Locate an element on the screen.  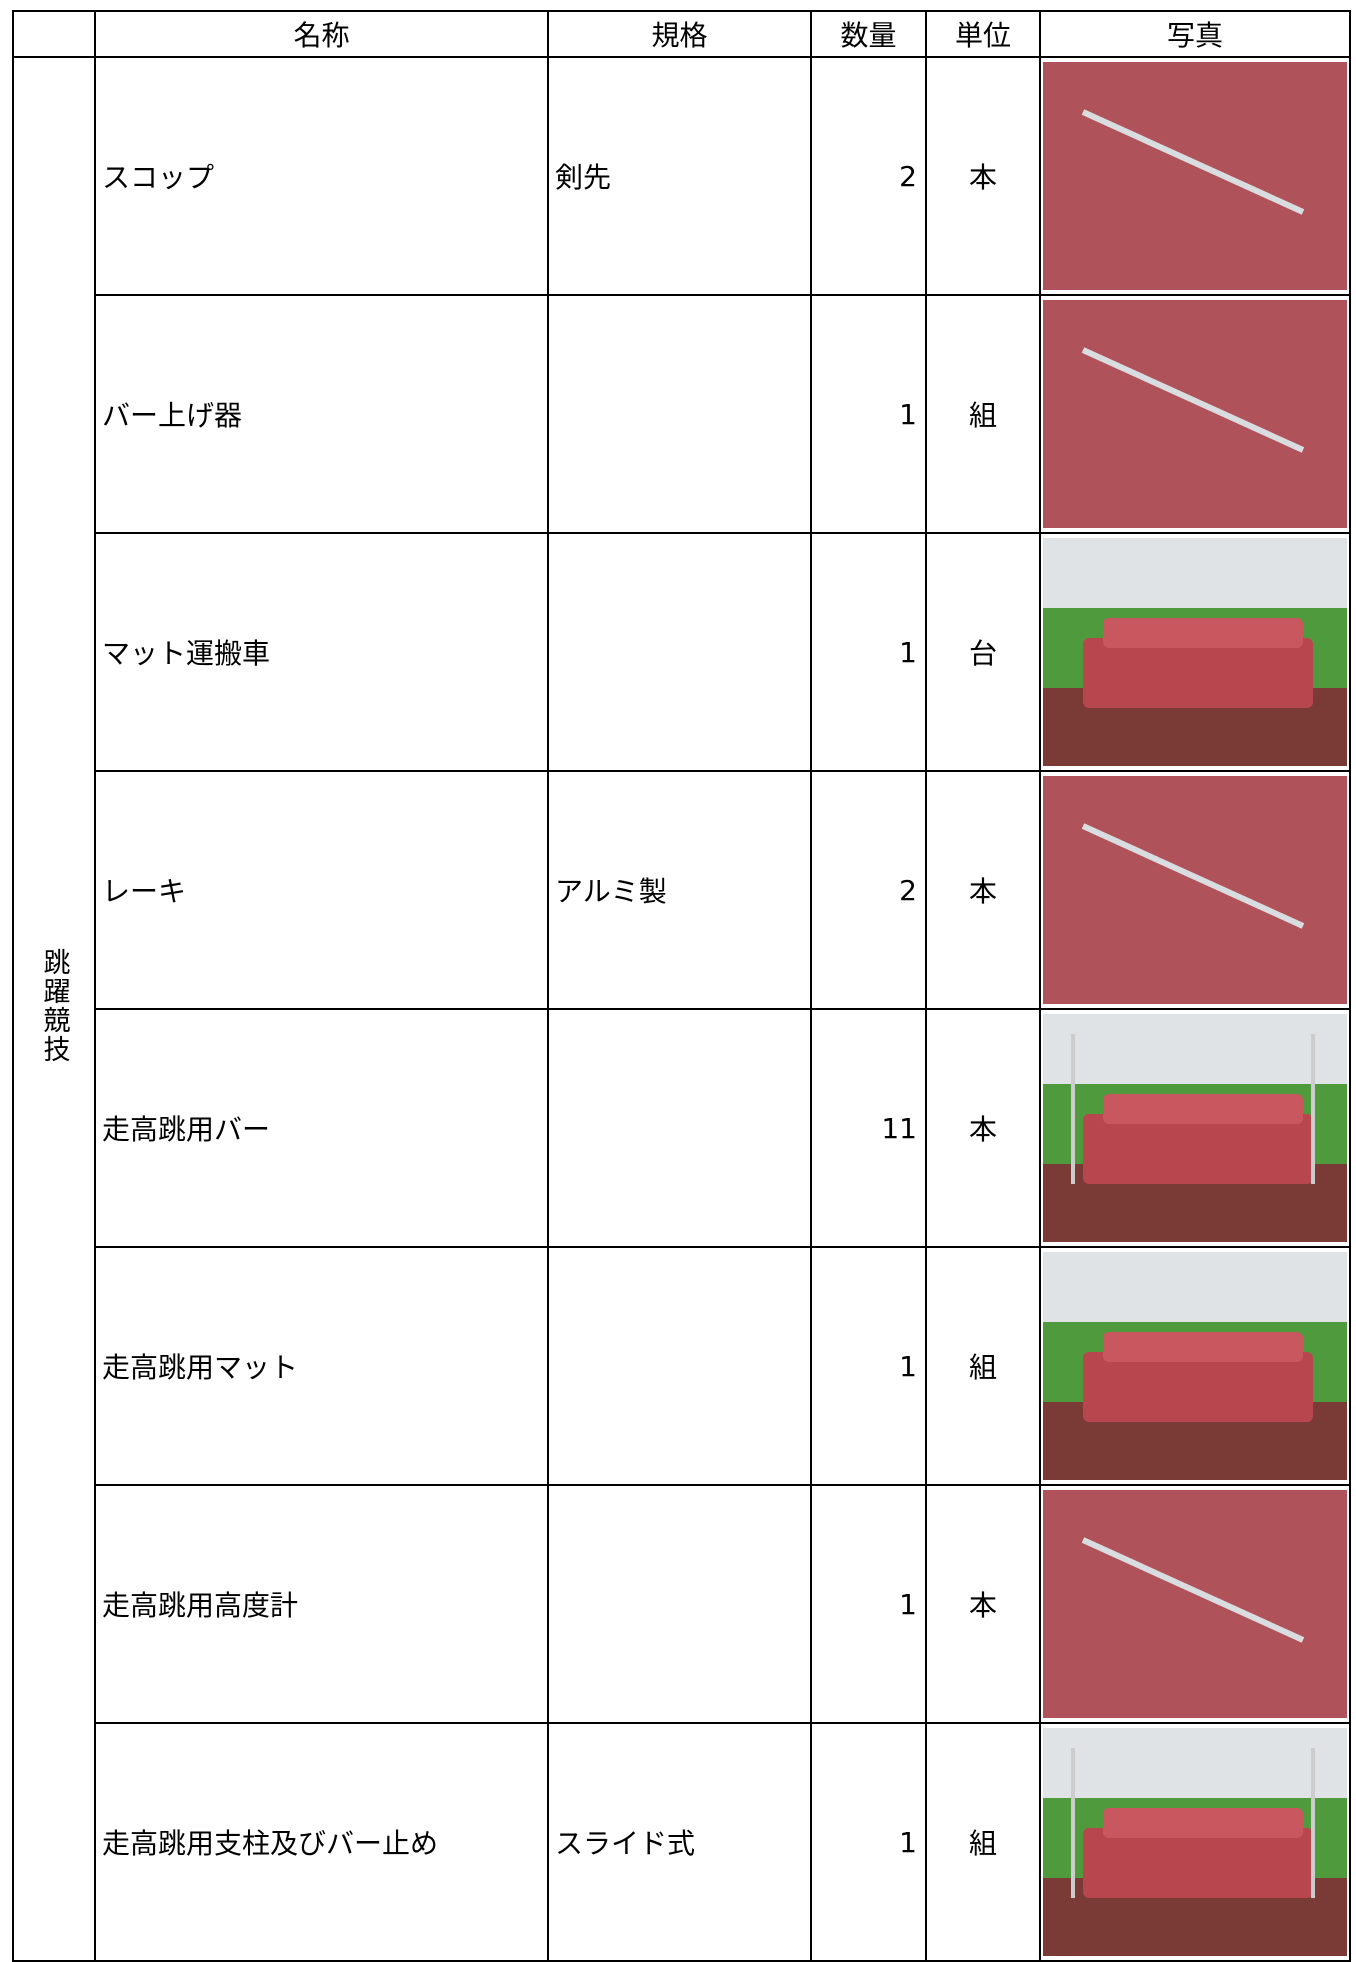
row: マット運搬車 1 台 is located at coordinates (682, 652).